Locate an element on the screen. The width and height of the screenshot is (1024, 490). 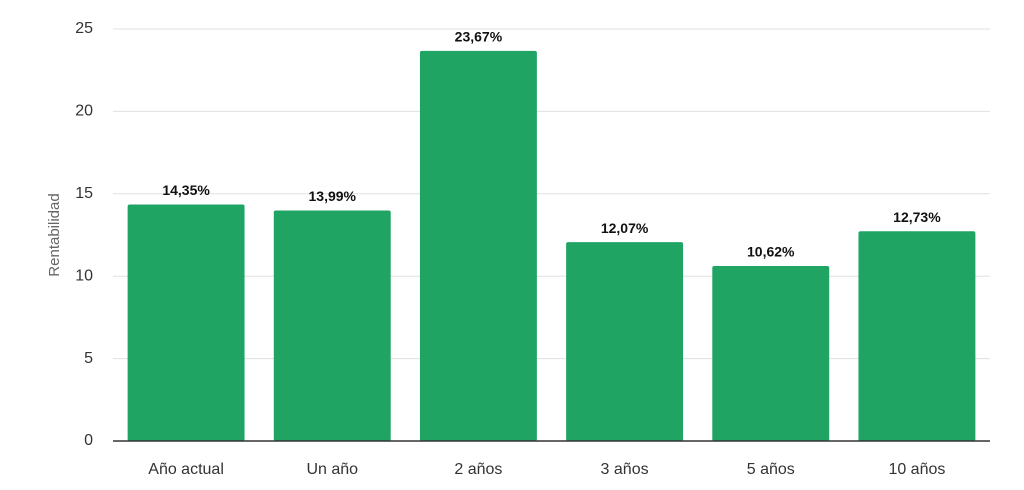
x-tick-label: 2 años is located at coordinates (478, 469).